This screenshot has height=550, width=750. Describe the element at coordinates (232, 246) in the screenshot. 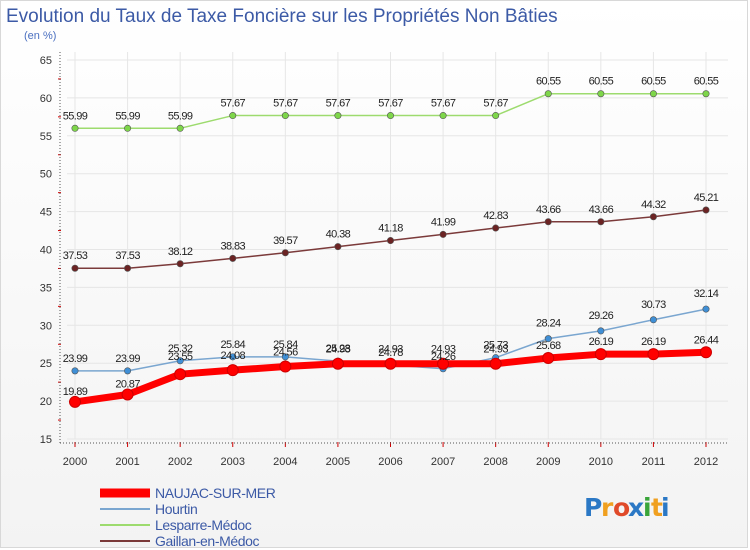

I see `data-label: 38.83` at that location.